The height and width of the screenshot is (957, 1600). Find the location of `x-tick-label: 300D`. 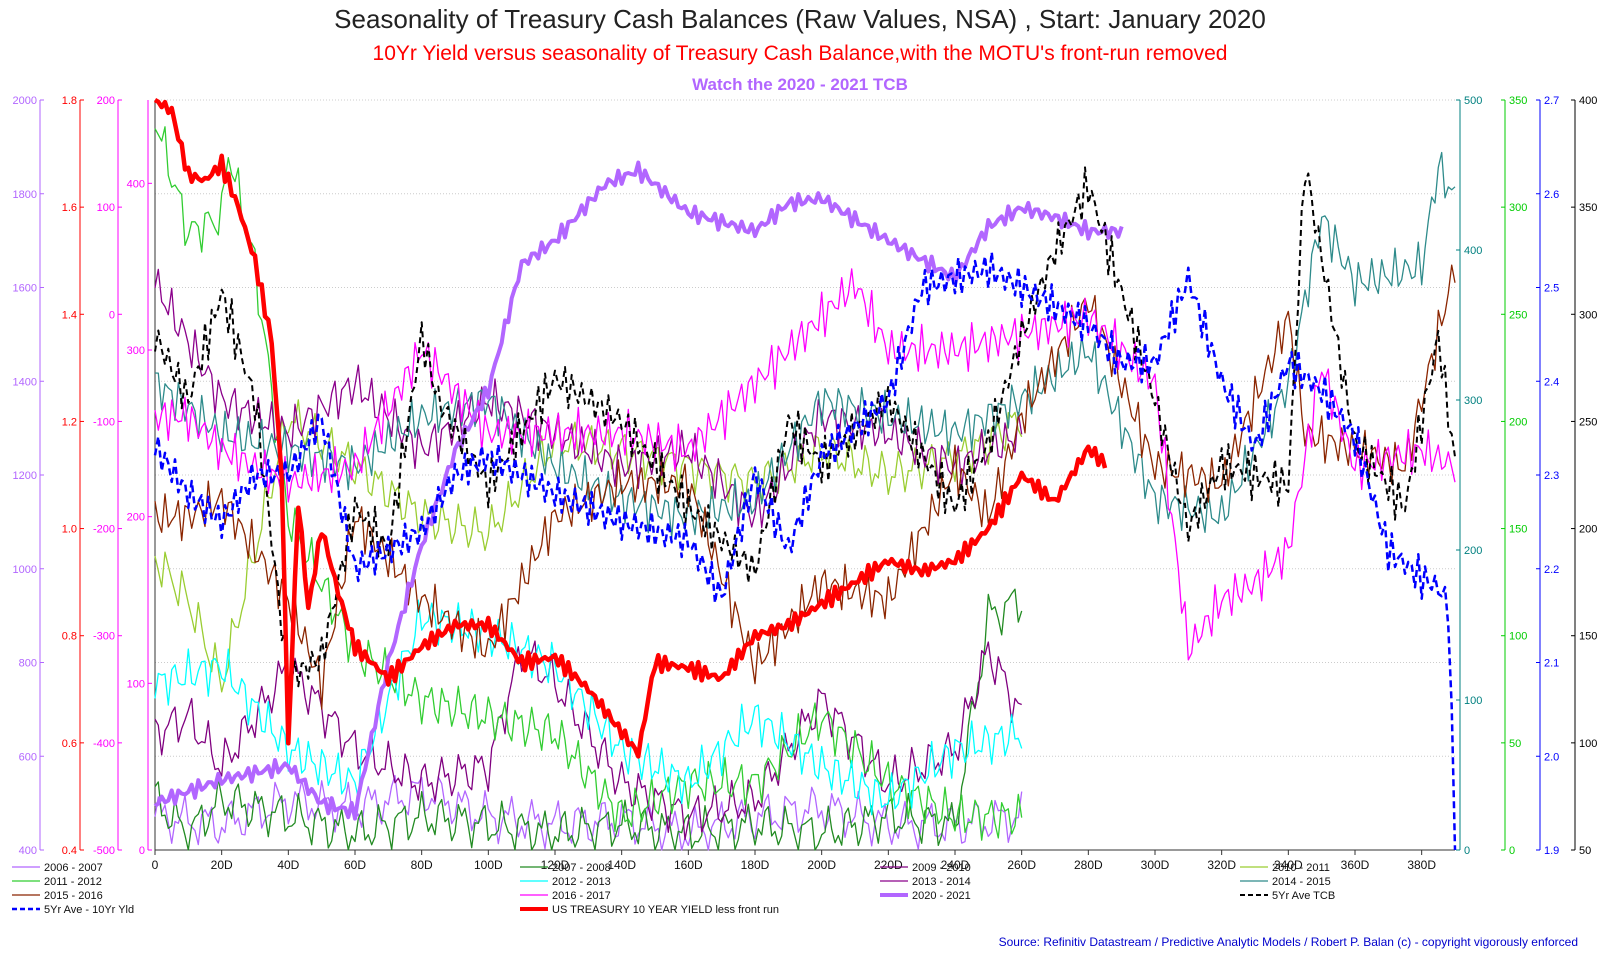

x-tick-label: 300D is located at coordinates (1155, 865).